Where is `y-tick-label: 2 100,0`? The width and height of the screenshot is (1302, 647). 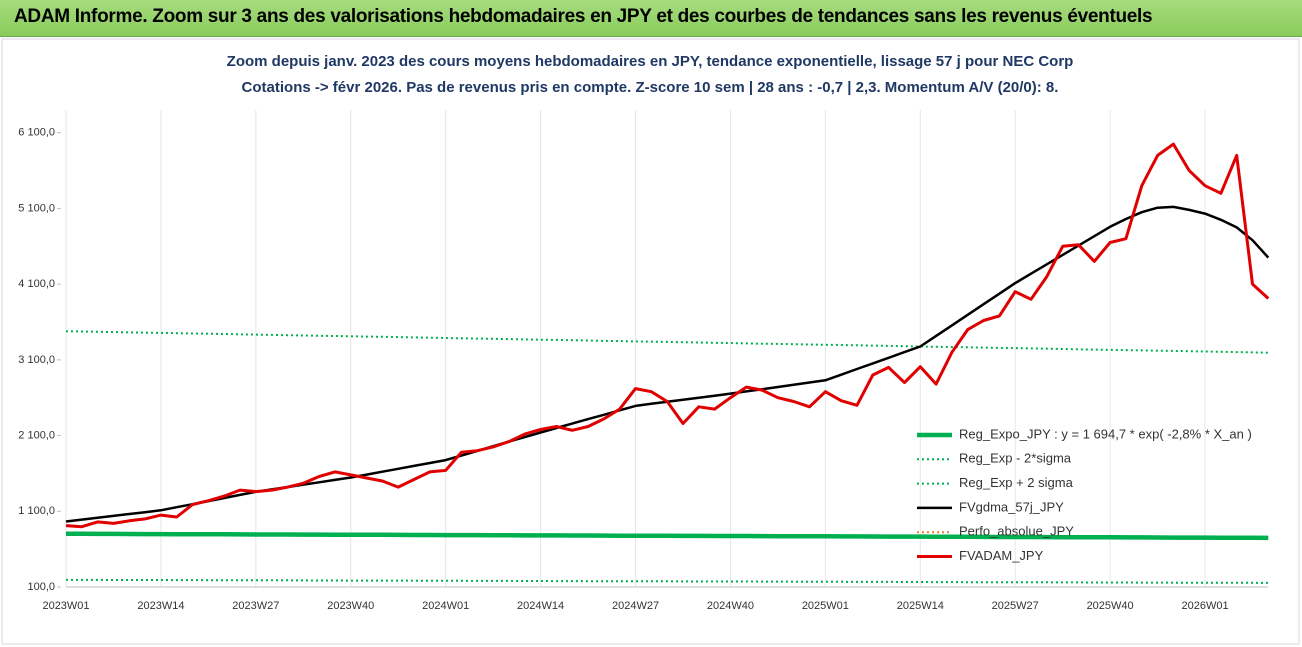
y-tick-label: 2 100,0 is located at coordinates (36, 435).